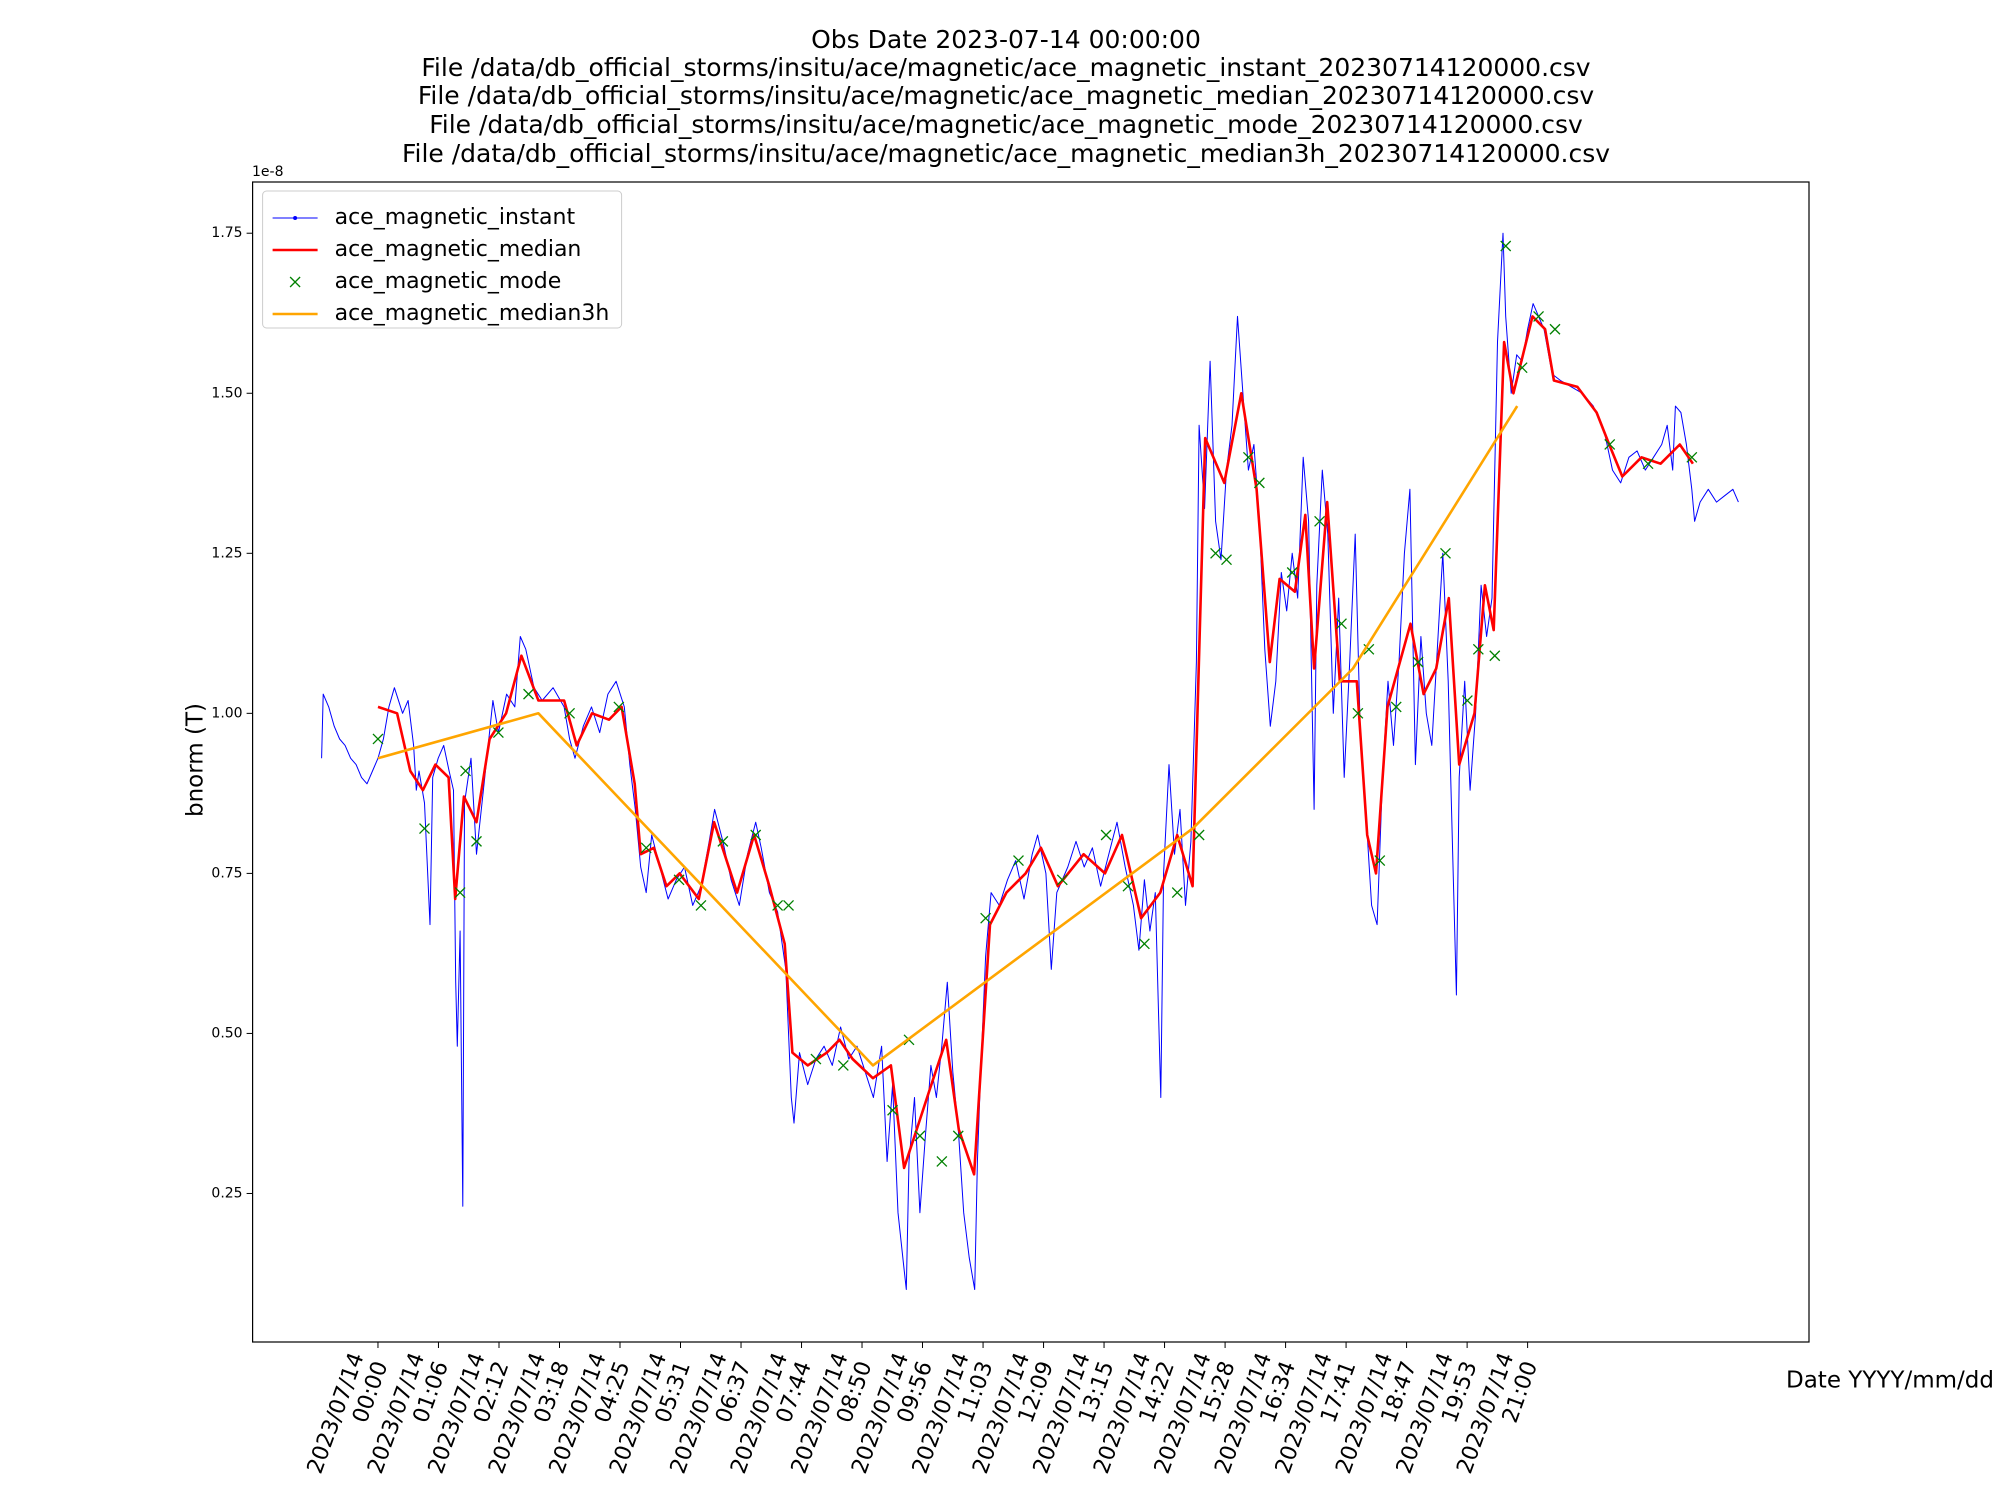 The image size is (2000, 1504). Describe the element at coordinates (226, 713) in the screenshot. I see `y-tick-label: 1.00` at that location.